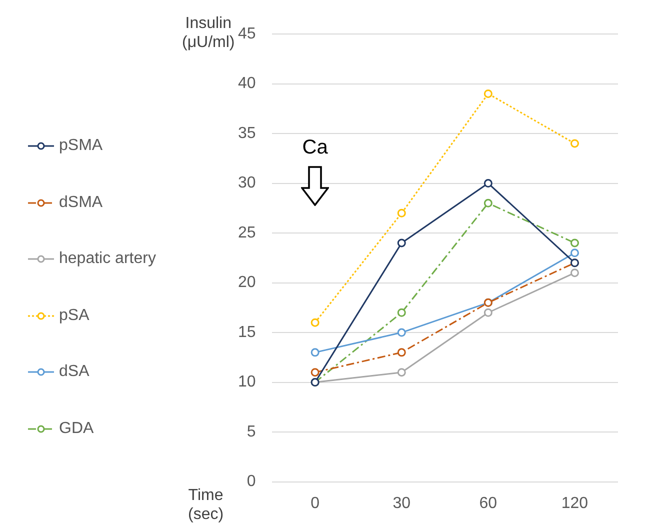 The height and width of the screenshot is (531, 646). Describe the element at coordinates (251, 481) in the screenshot. I see `y-tick-label: 0` at that location.